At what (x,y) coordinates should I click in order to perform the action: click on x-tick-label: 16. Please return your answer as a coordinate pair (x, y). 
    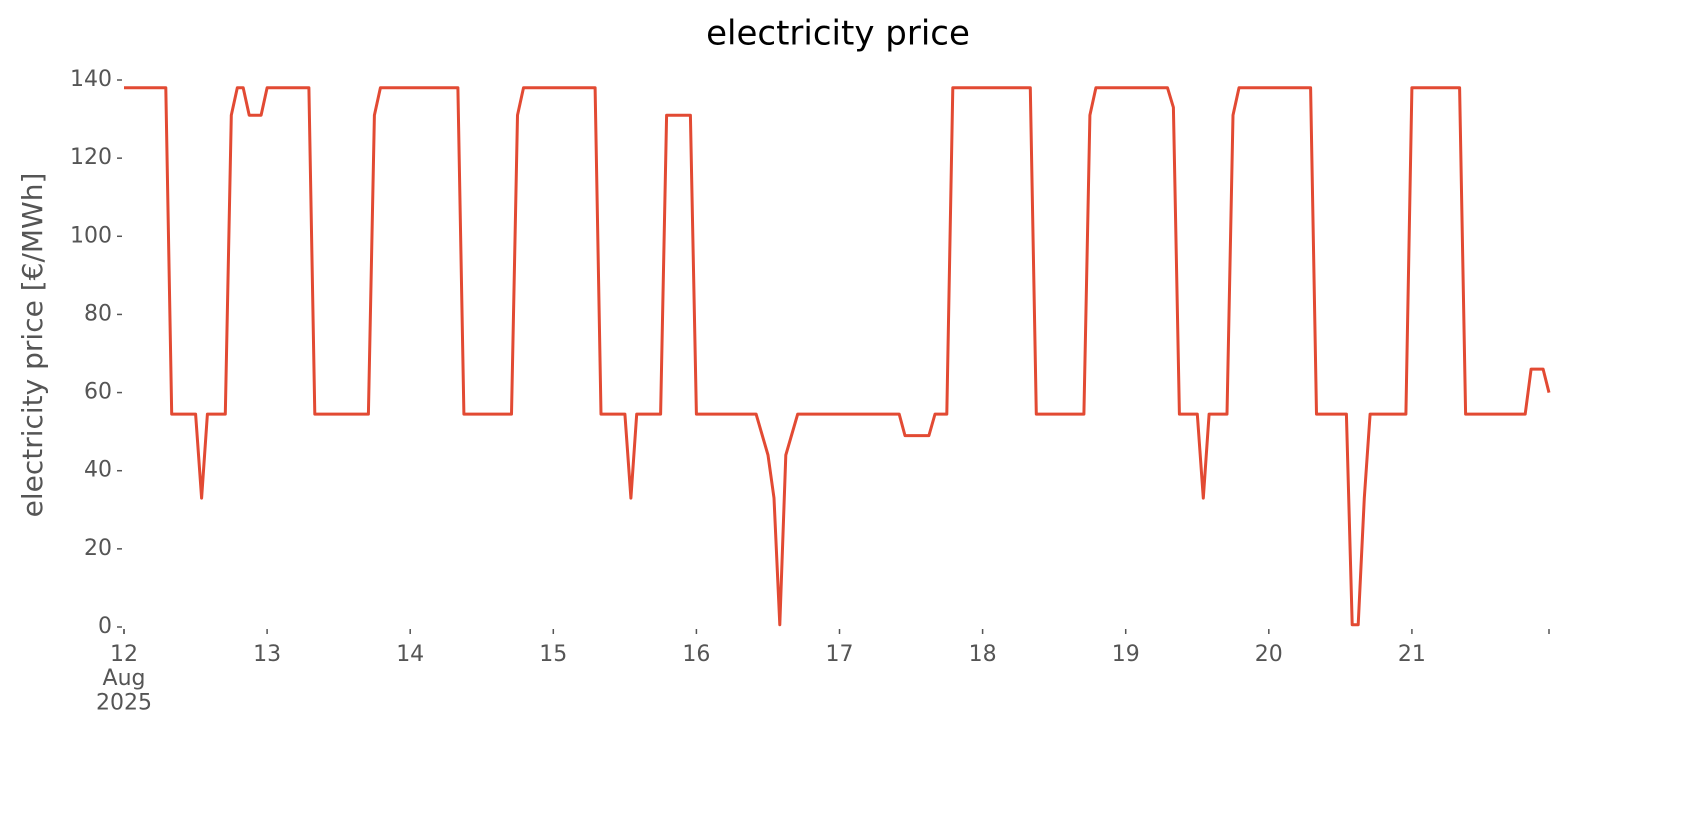
    Looking at the image, I should click on (696, 654).